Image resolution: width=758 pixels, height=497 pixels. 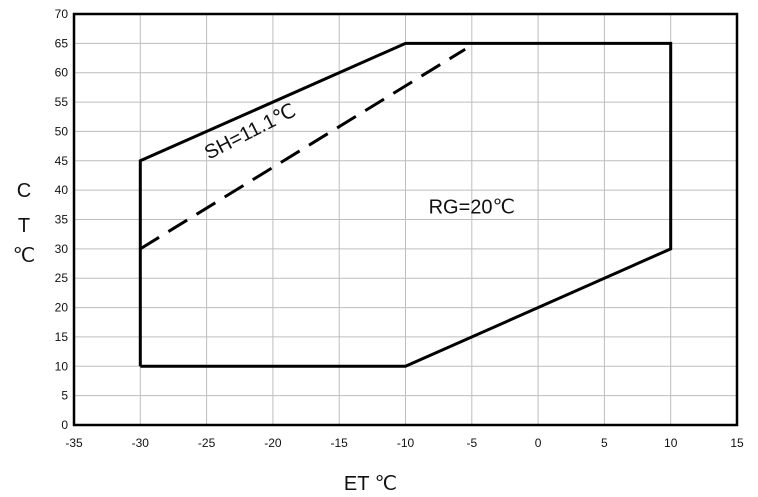 I want to click on y-tick-label-7: 35, so click(x=62, y=220).